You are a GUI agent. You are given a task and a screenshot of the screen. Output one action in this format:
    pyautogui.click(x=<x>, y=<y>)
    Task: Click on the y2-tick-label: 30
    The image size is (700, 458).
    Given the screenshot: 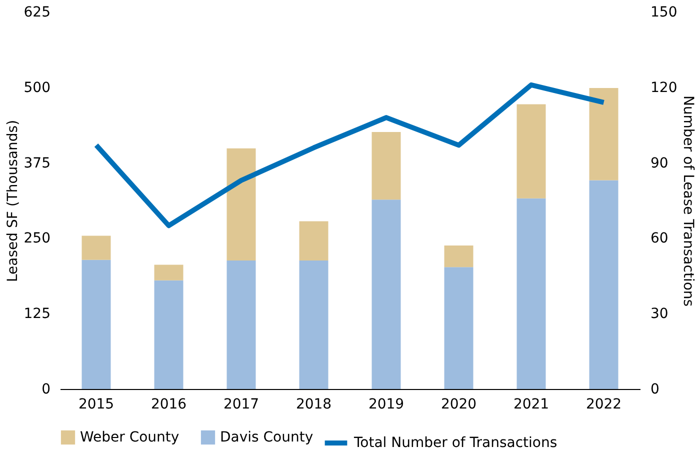 What is the action you would take?
    pyautogui.click(x=659, y=314)
    